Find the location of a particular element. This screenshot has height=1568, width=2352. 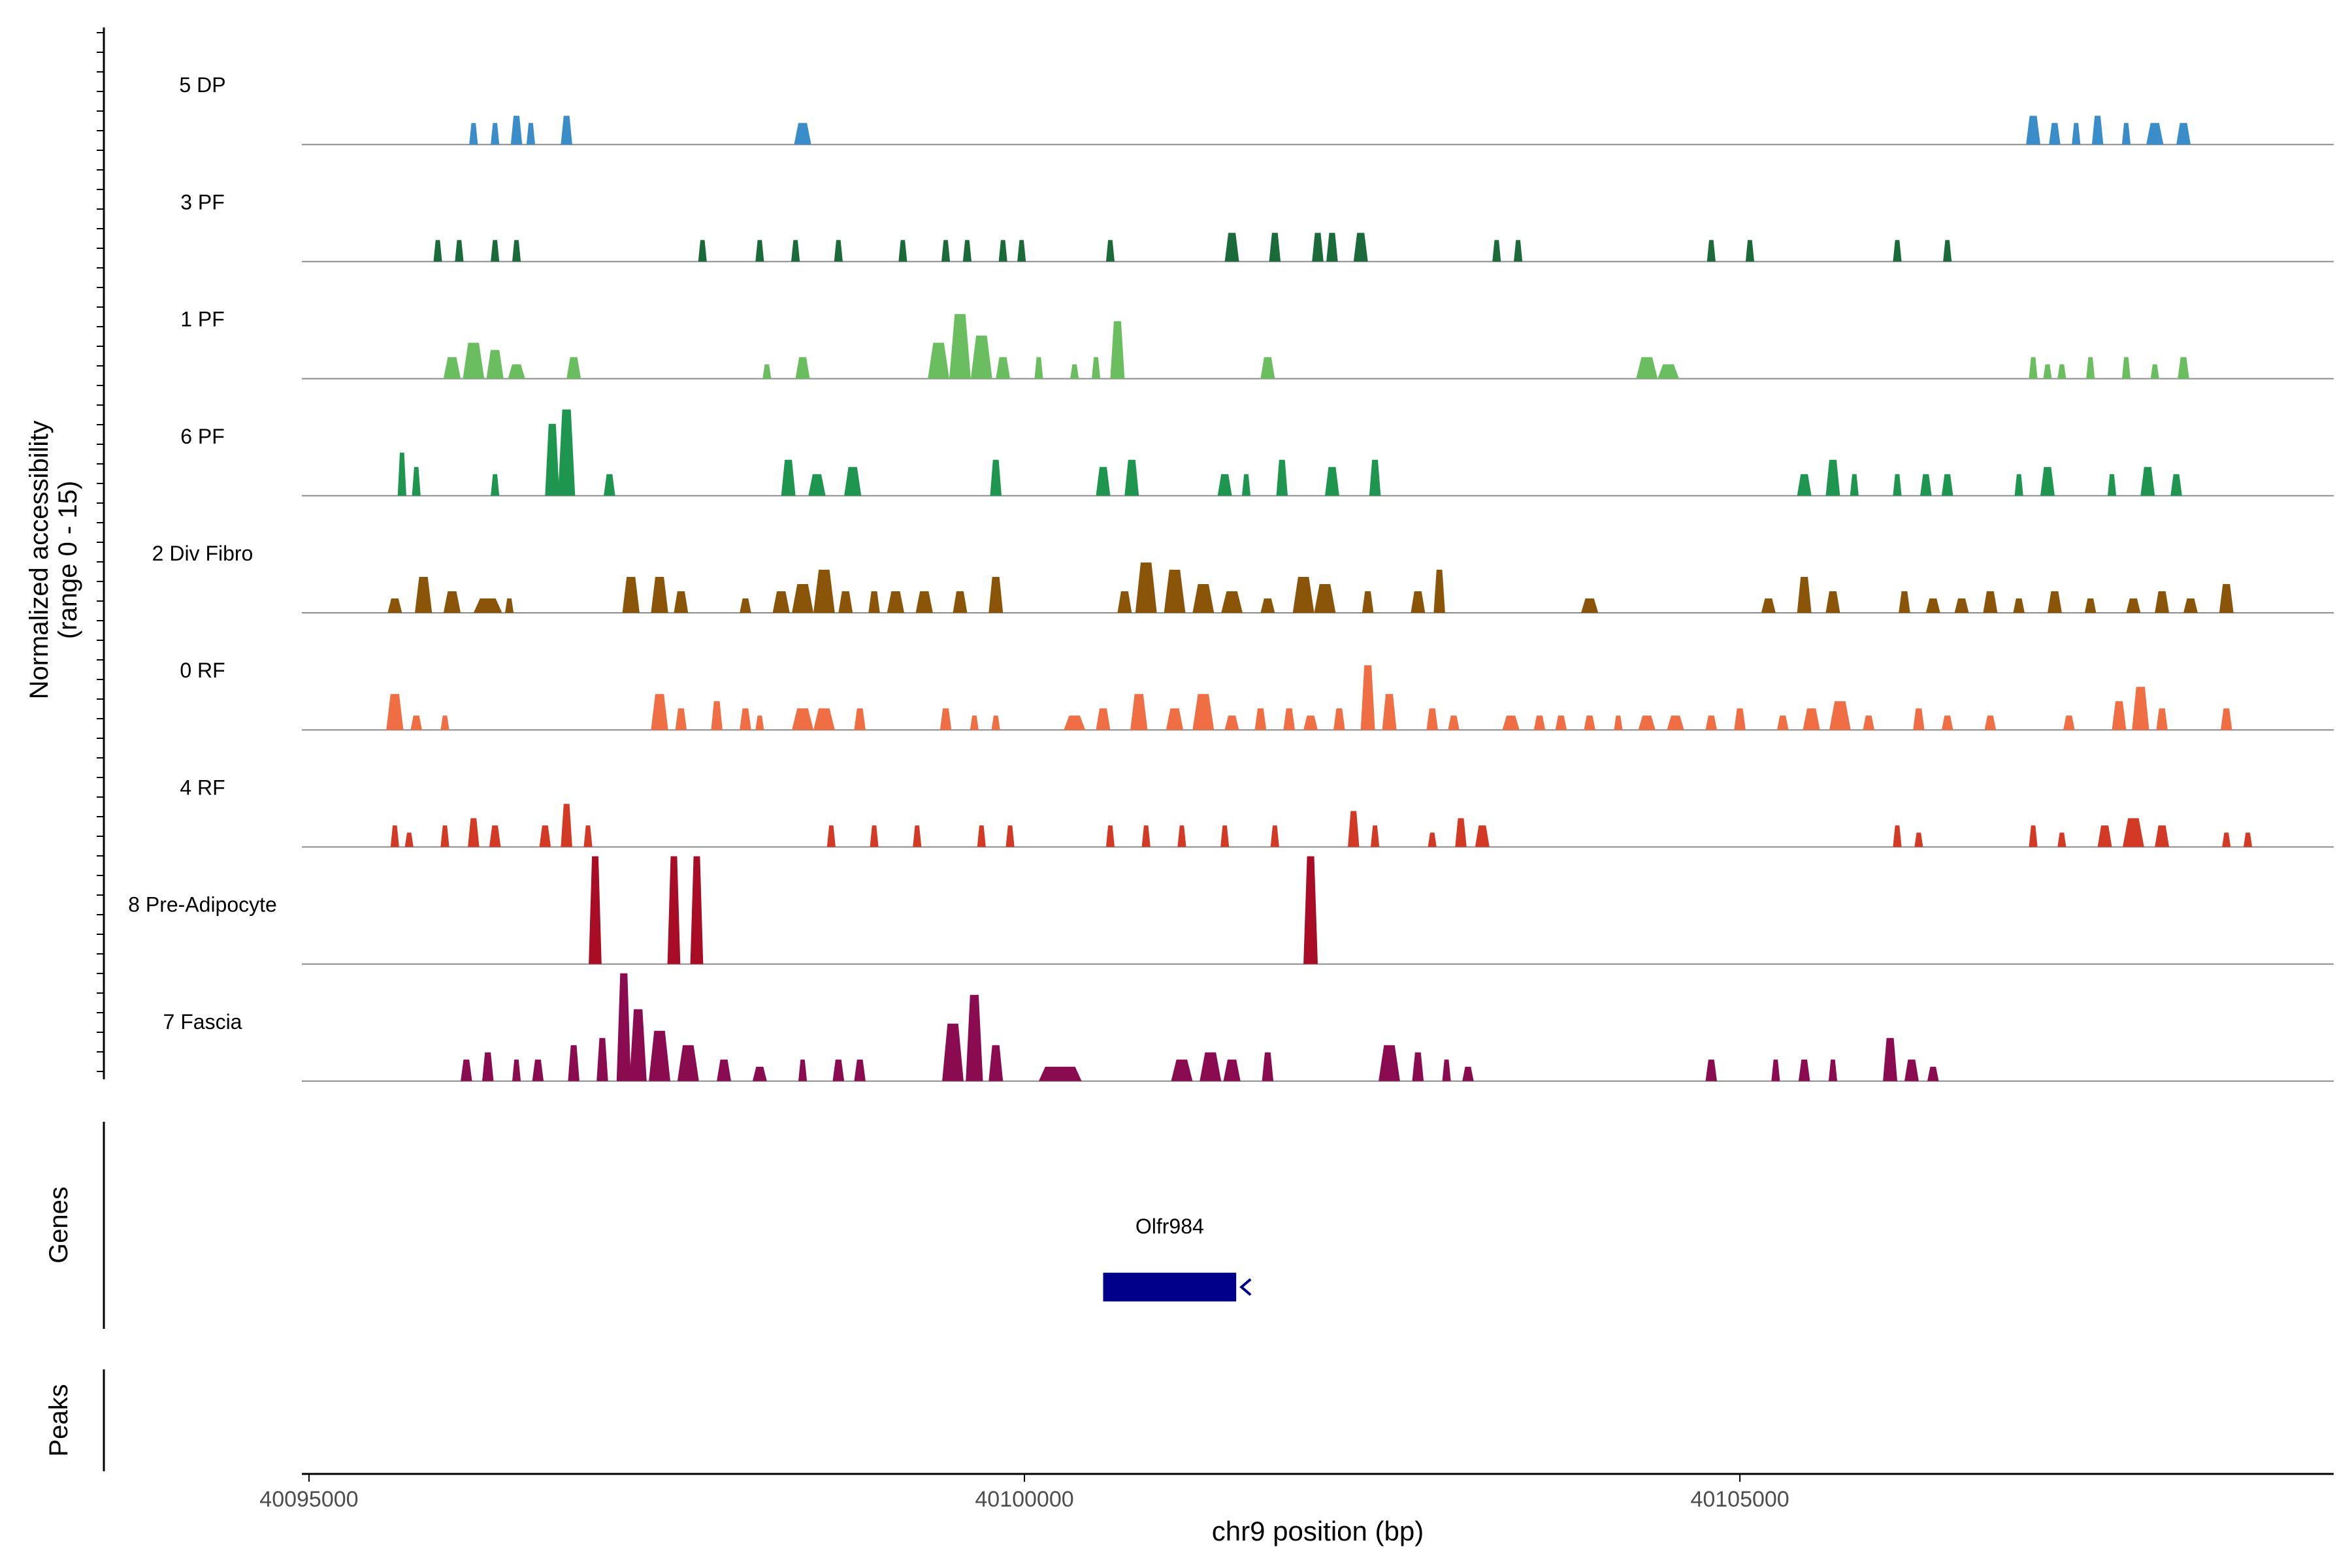

genes-panel: Olfr984 is located at coordinates (1177, 1258).